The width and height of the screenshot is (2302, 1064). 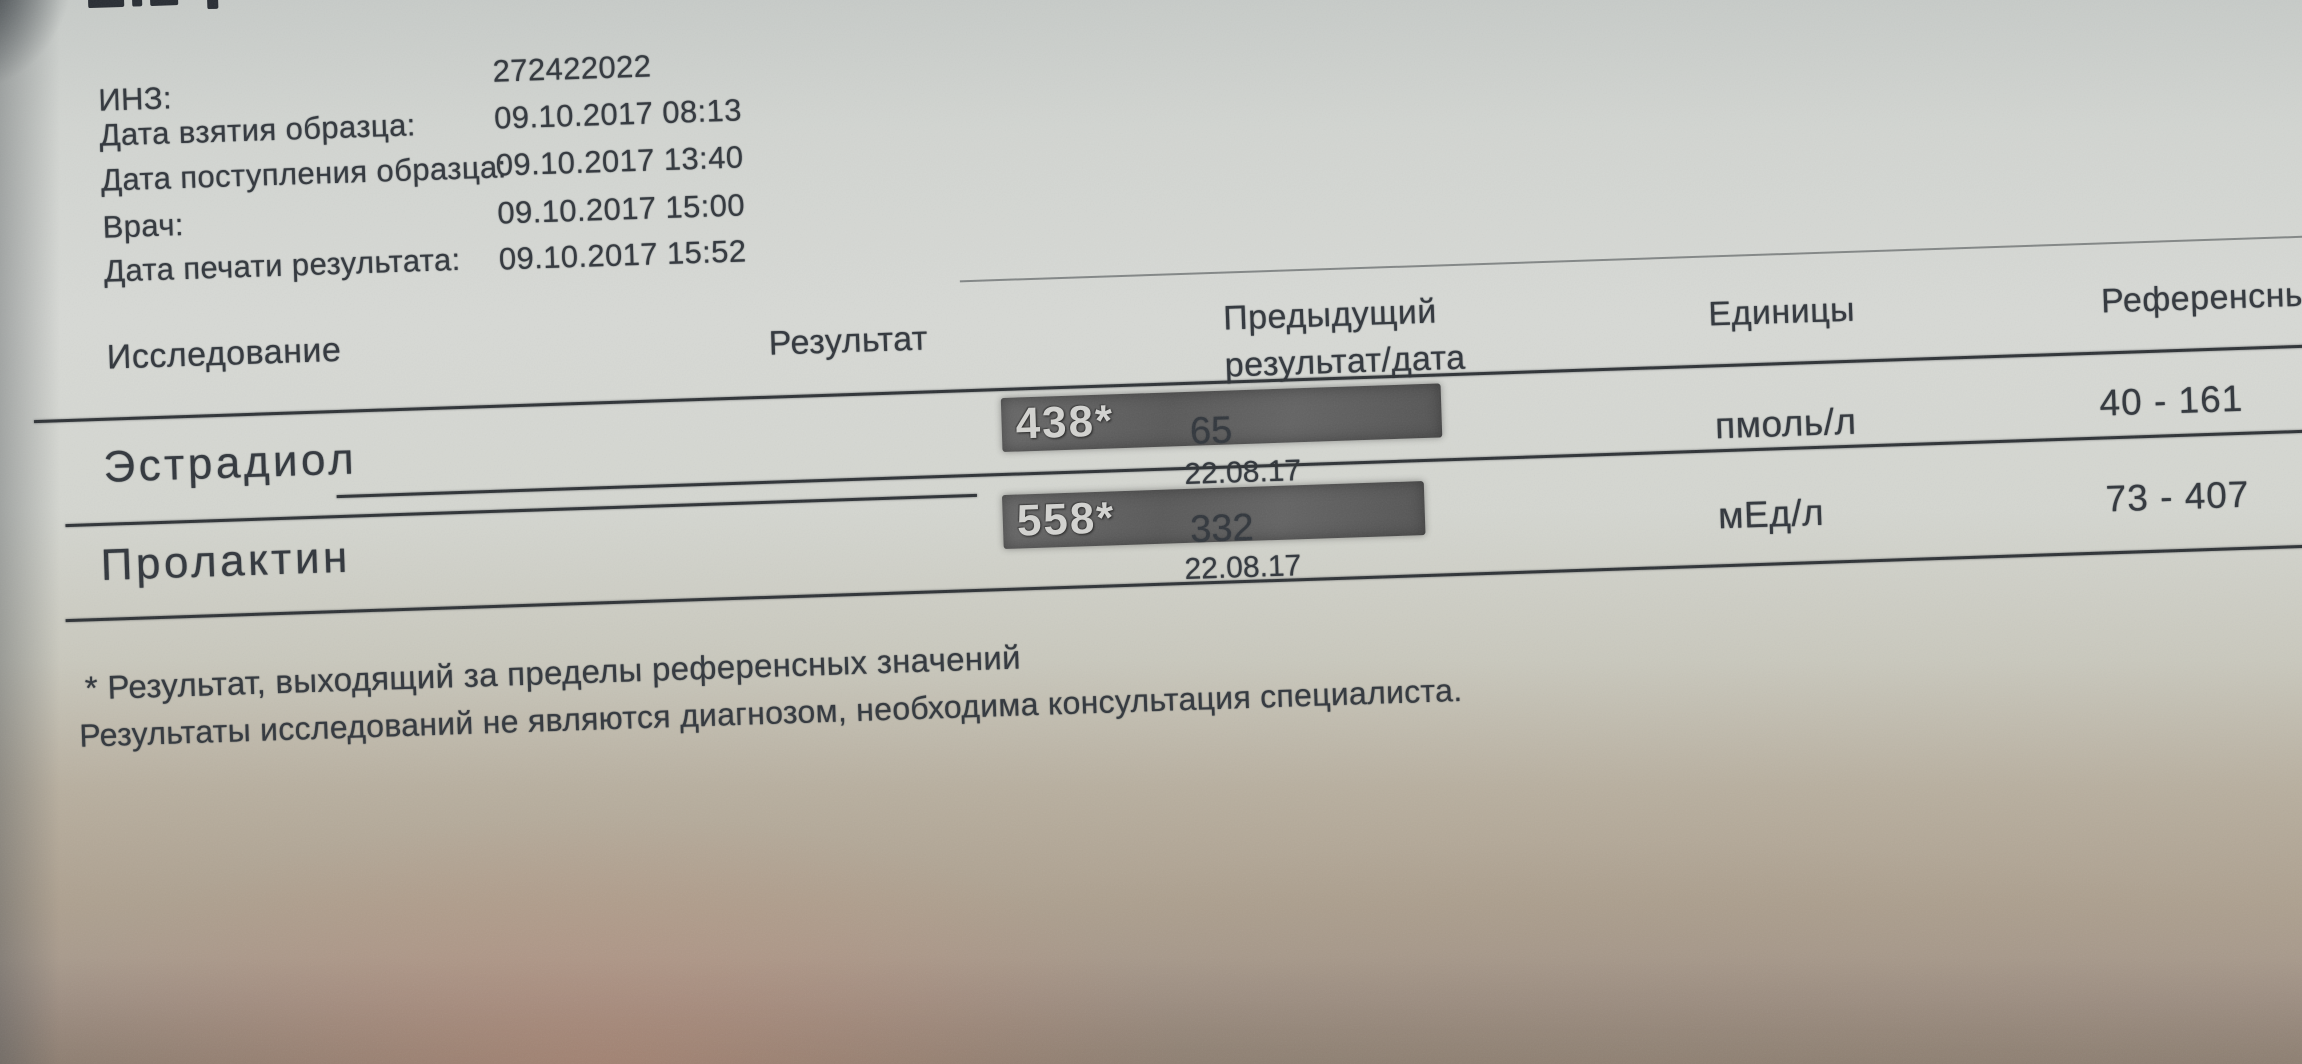 I want to click on test-name: Эстрадиол, so click(x=230, y=463).